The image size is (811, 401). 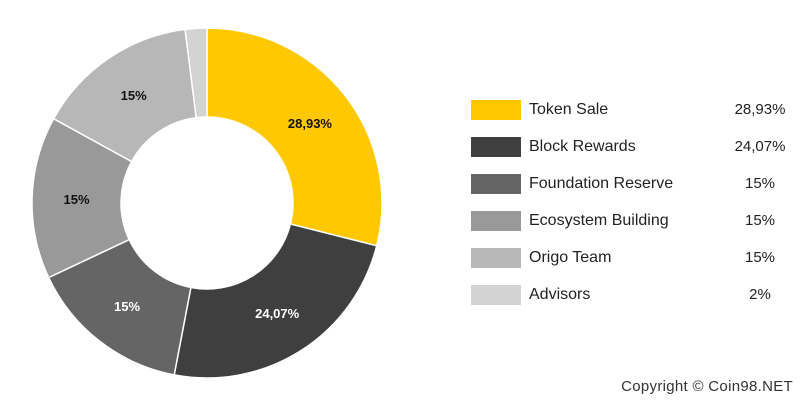 I want to click on slice-label-token-sale: 28,93%, so click(x=310, y=123).